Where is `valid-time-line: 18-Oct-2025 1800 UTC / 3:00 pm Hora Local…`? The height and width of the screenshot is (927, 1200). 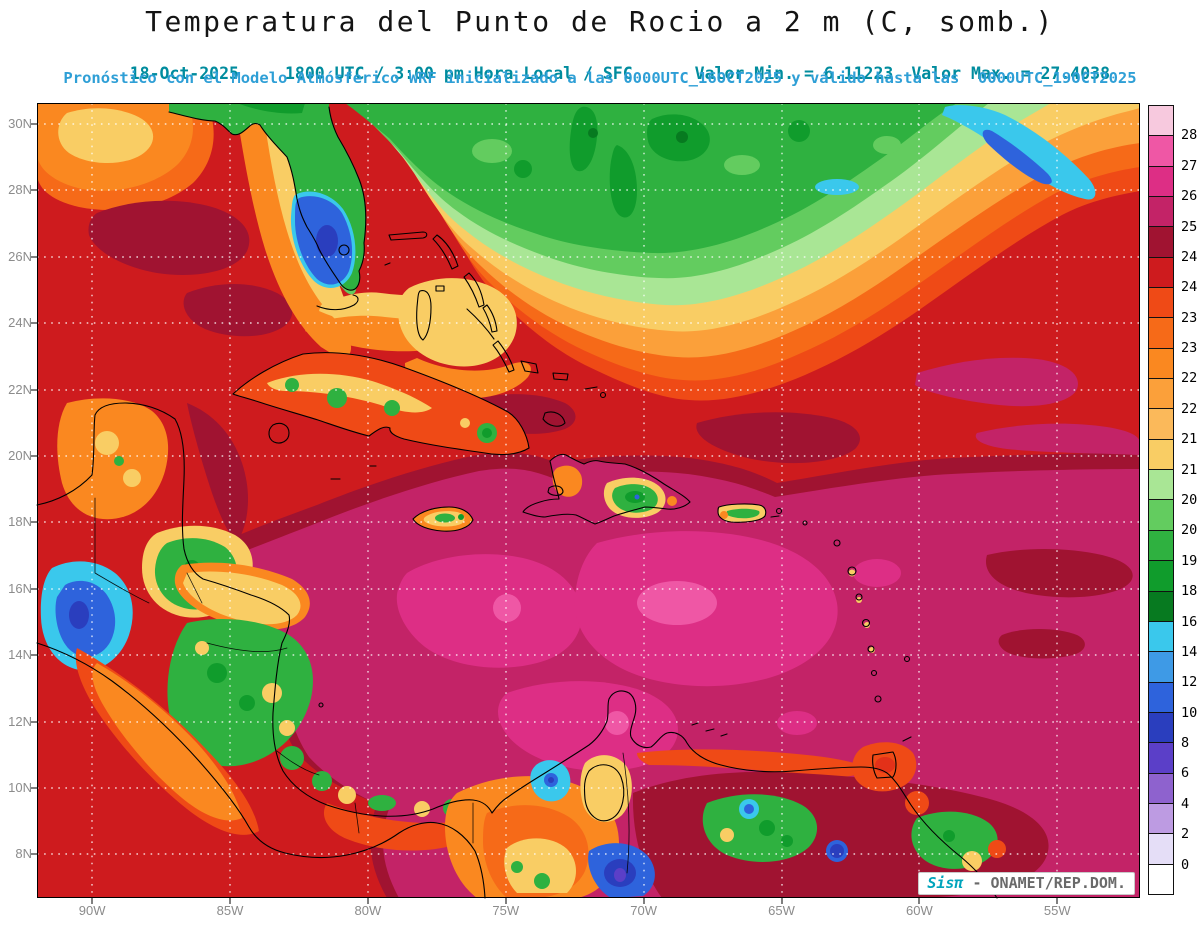
valid-time-line: 18-Oct-2025 1800 UTC / 3:00 pm Hora Local… is located at coordinates (600, 73).